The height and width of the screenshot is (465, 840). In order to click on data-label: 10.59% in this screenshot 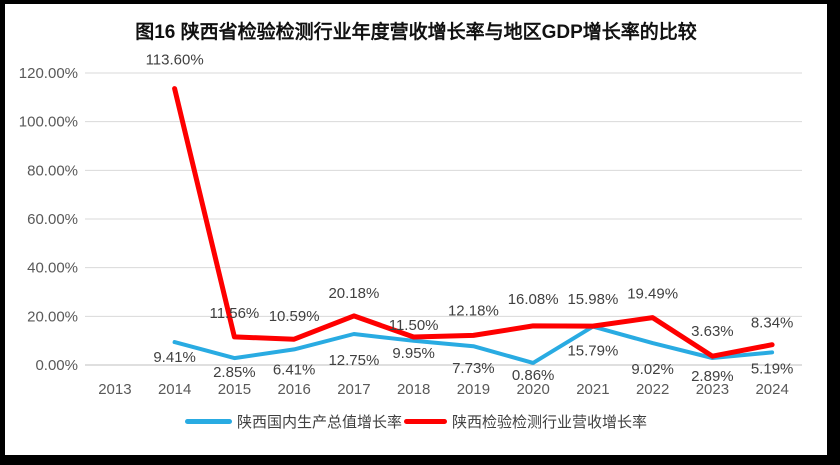, I will do `click(294, 316)`.